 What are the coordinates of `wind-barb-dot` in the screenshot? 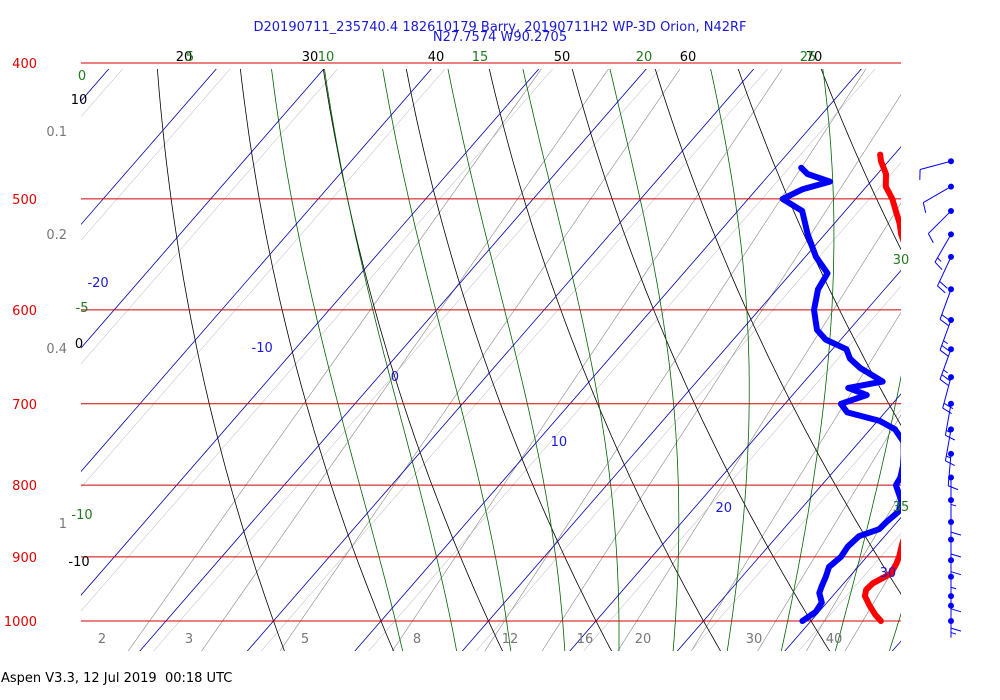 It's located at (951, 621).